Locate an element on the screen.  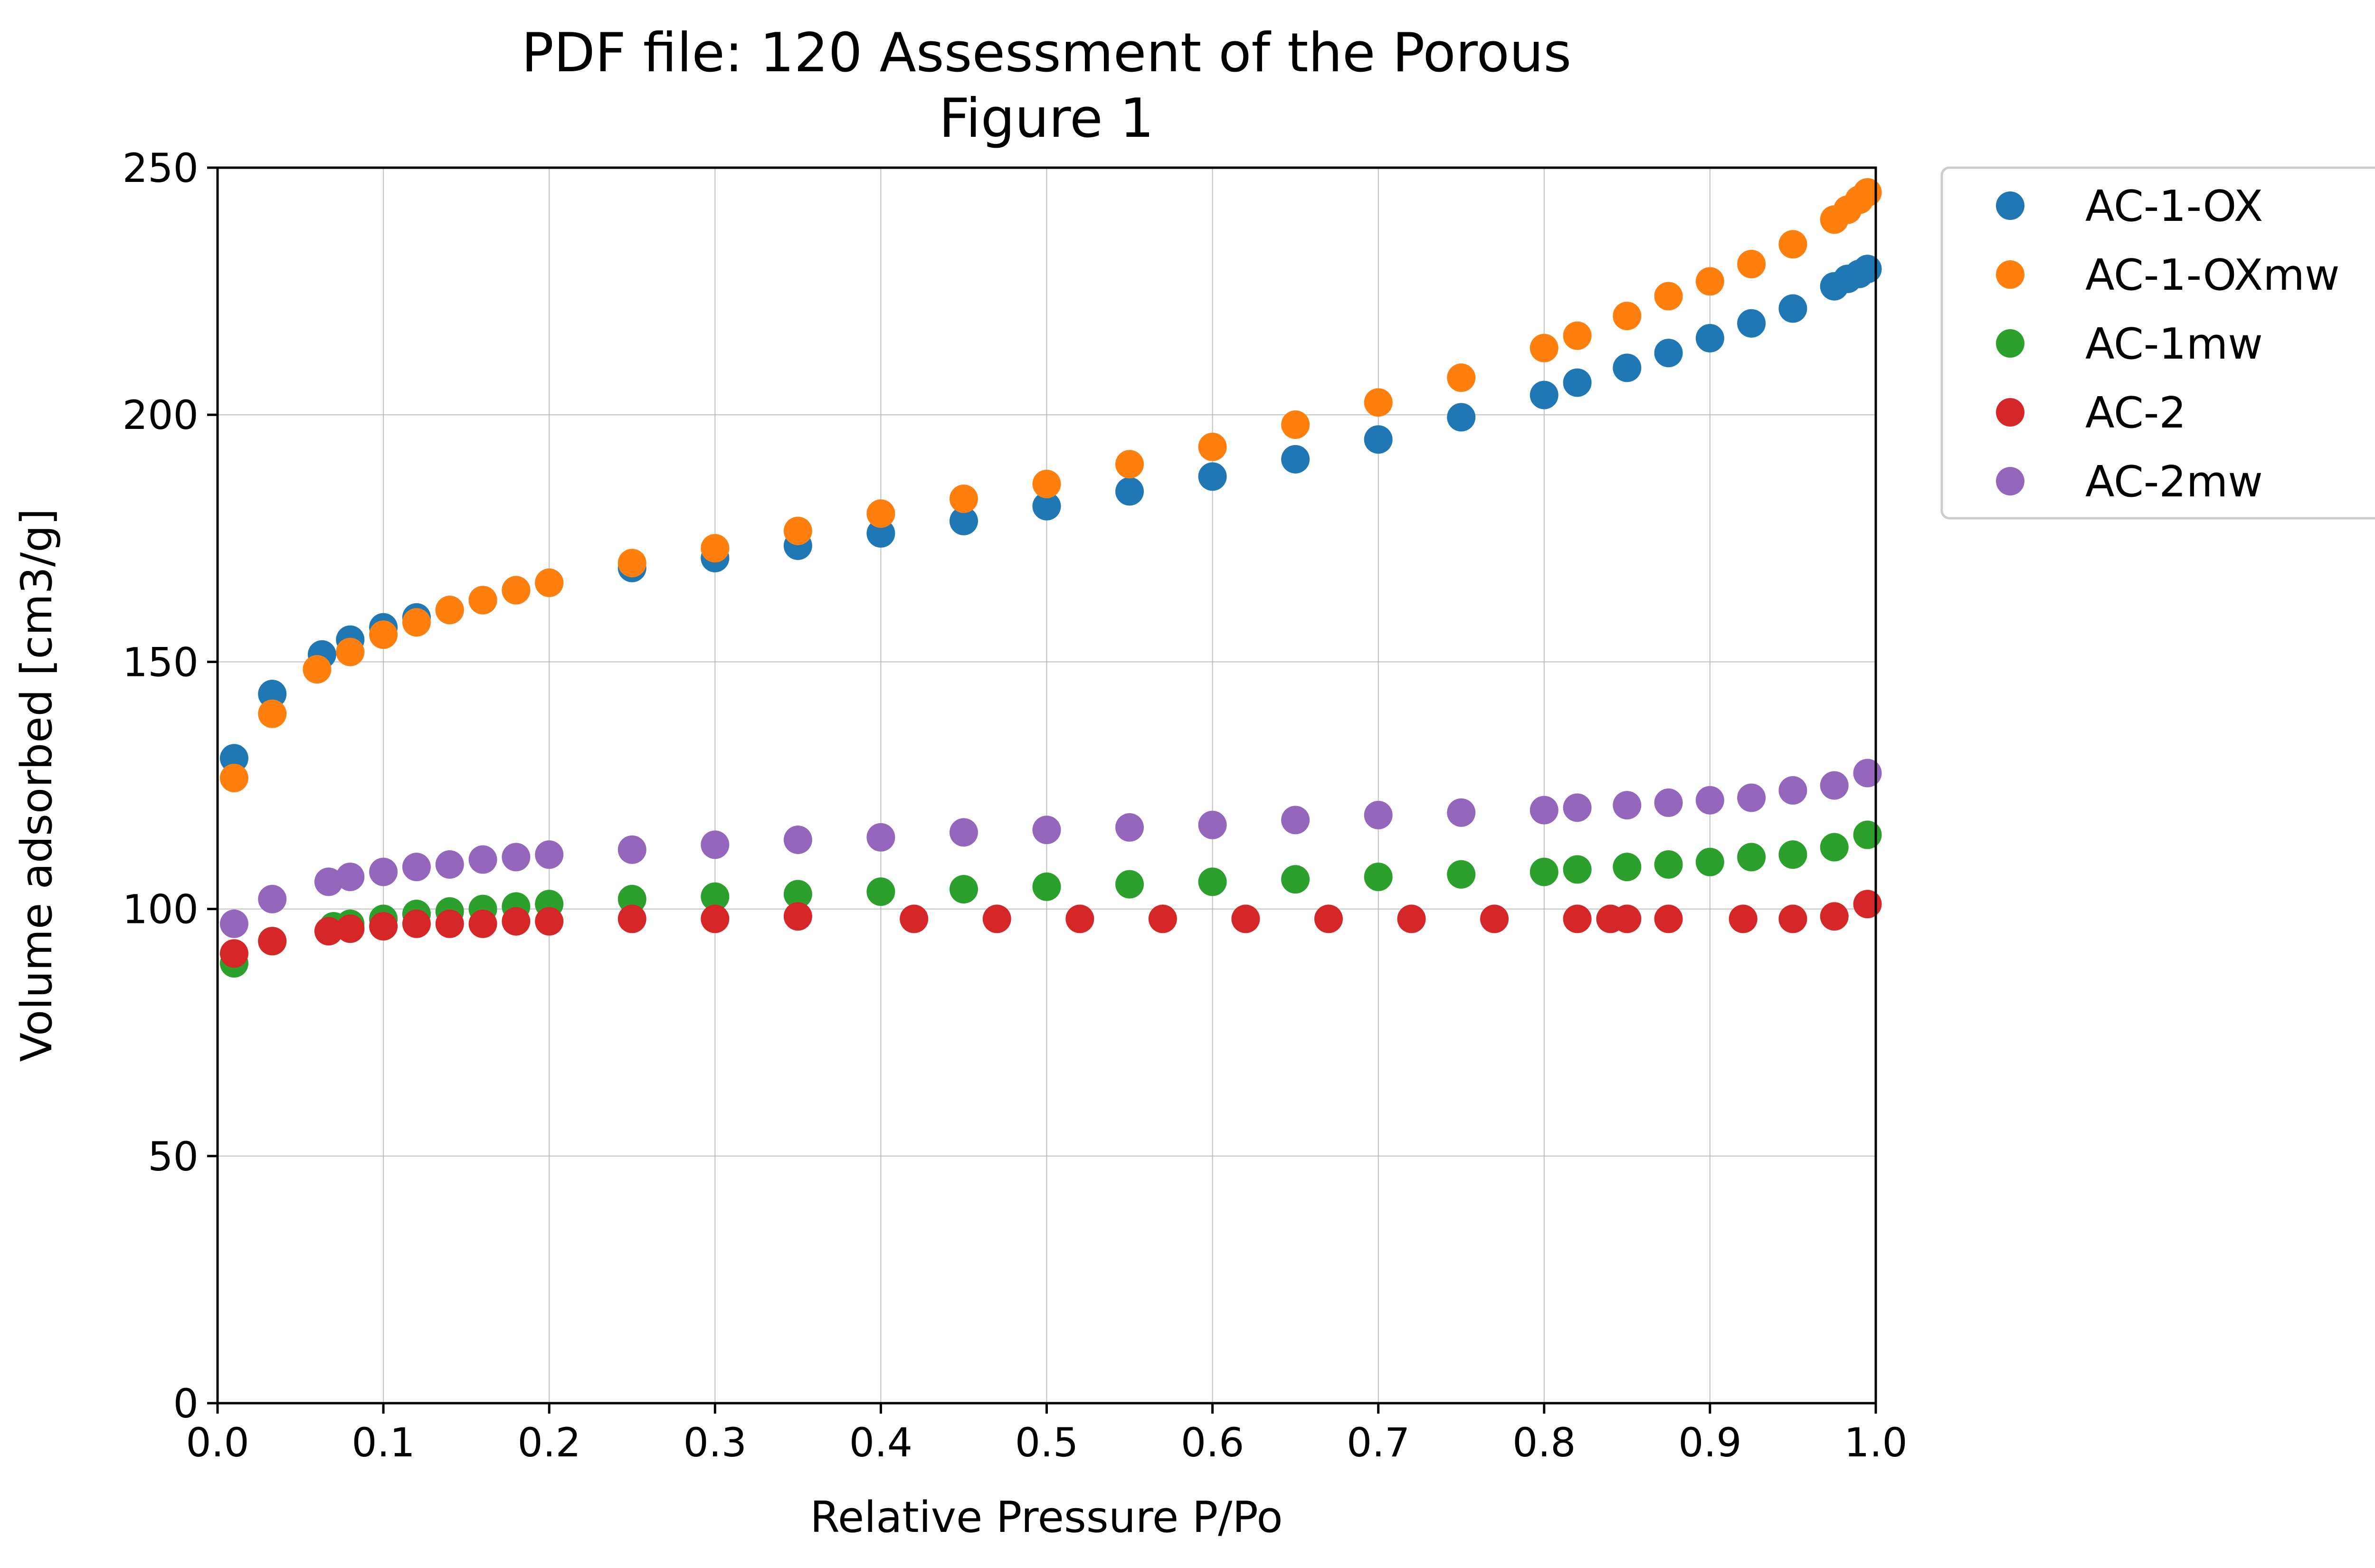
legend-entry: AC-2mw is located at coordinates (2129, 482).